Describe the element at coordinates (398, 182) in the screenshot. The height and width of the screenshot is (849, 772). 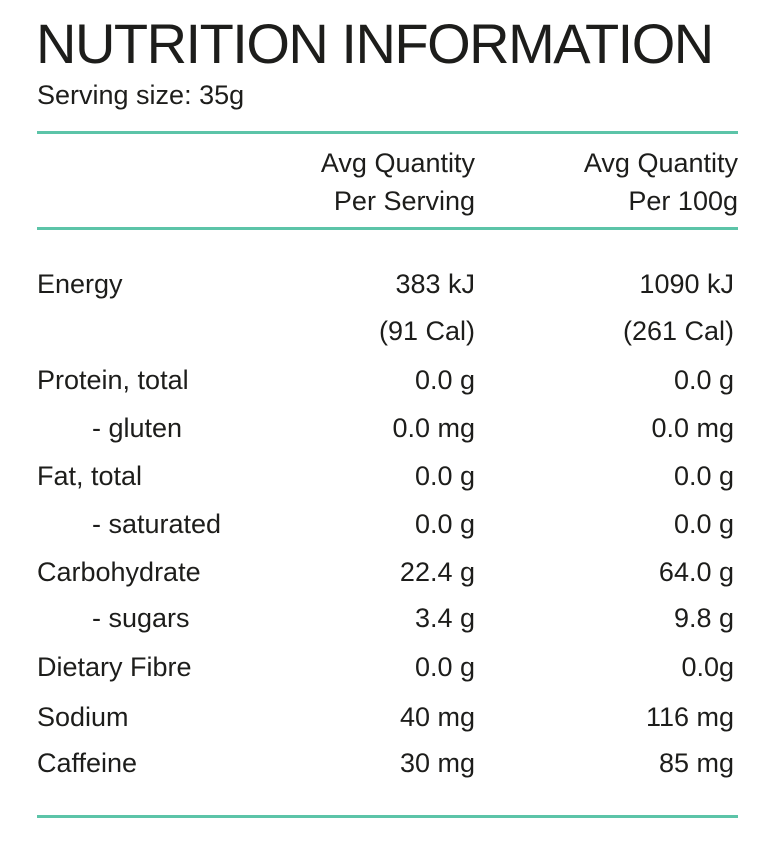
I see `header-per-serving: Avg Quantity Per Serving` at that location.